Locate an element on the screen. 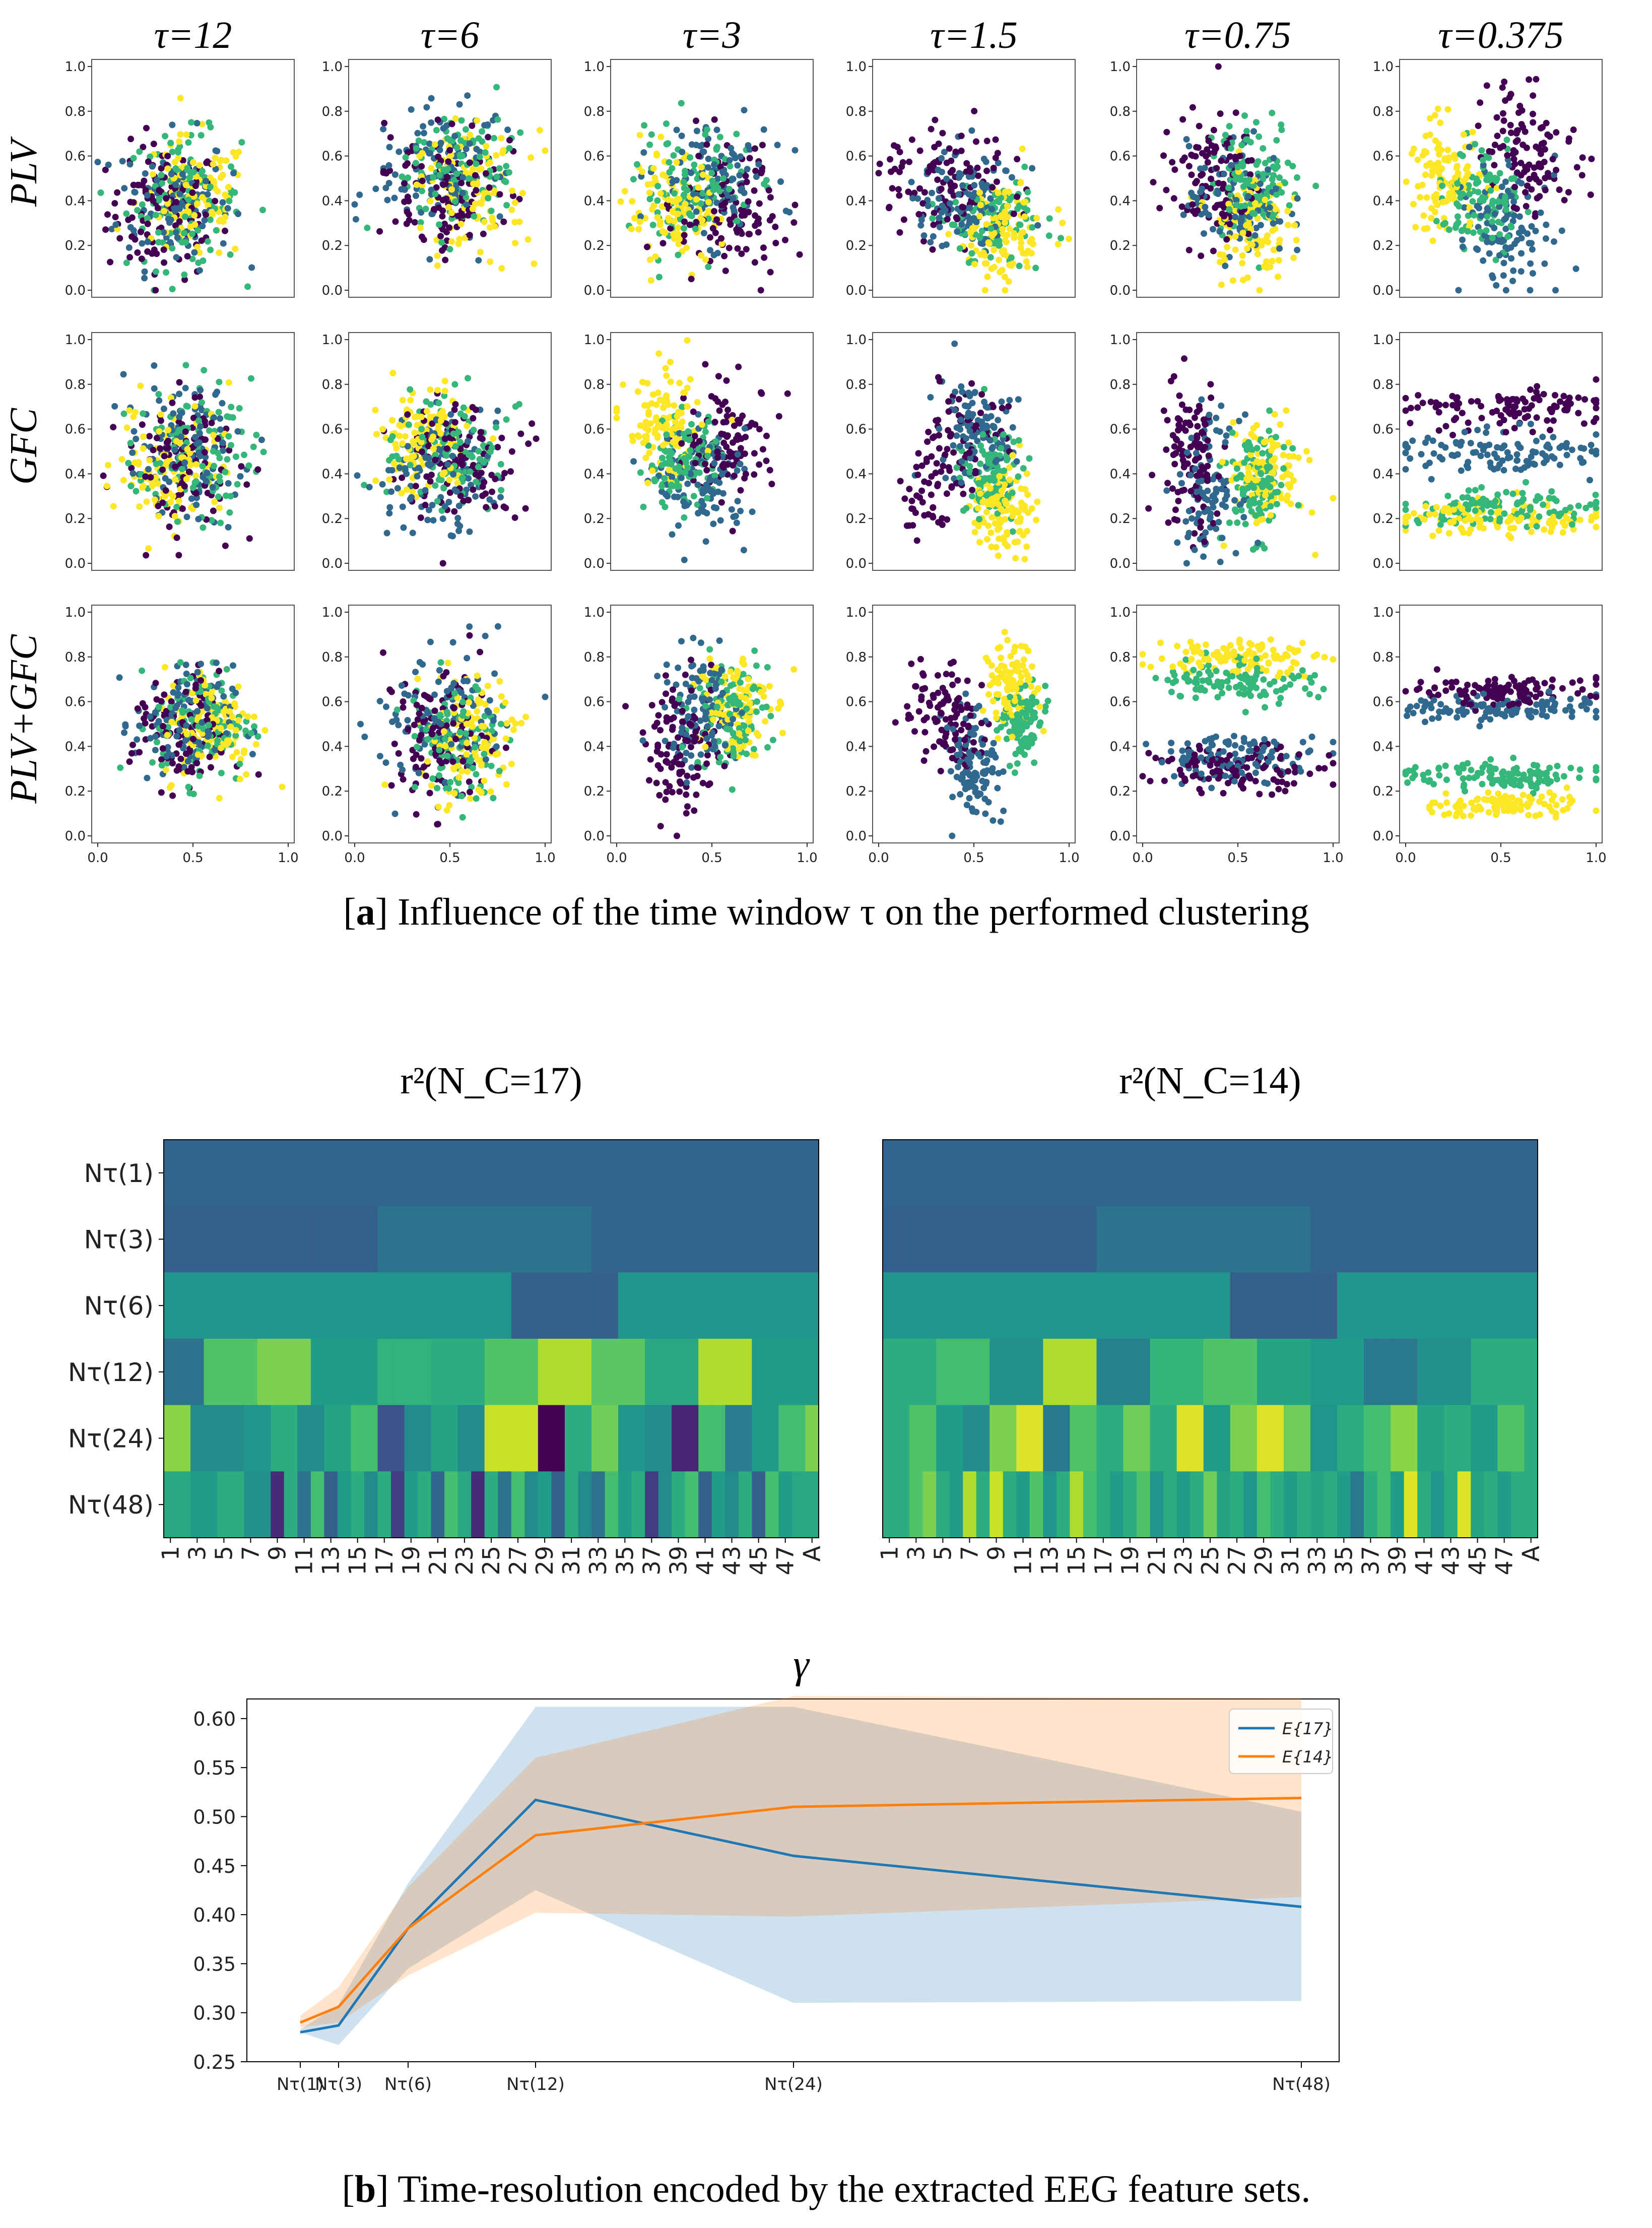 The width and height of the screenshot is (1652, 2228). scatter-points is located at coordinates (184, 461).